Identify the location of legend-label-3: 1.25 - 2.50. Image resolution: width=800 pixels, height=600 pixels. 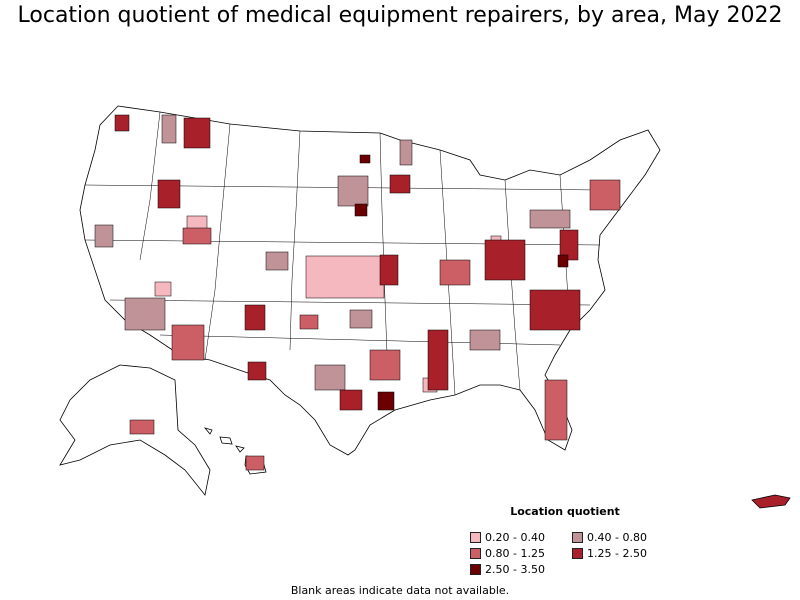
(617, 553).